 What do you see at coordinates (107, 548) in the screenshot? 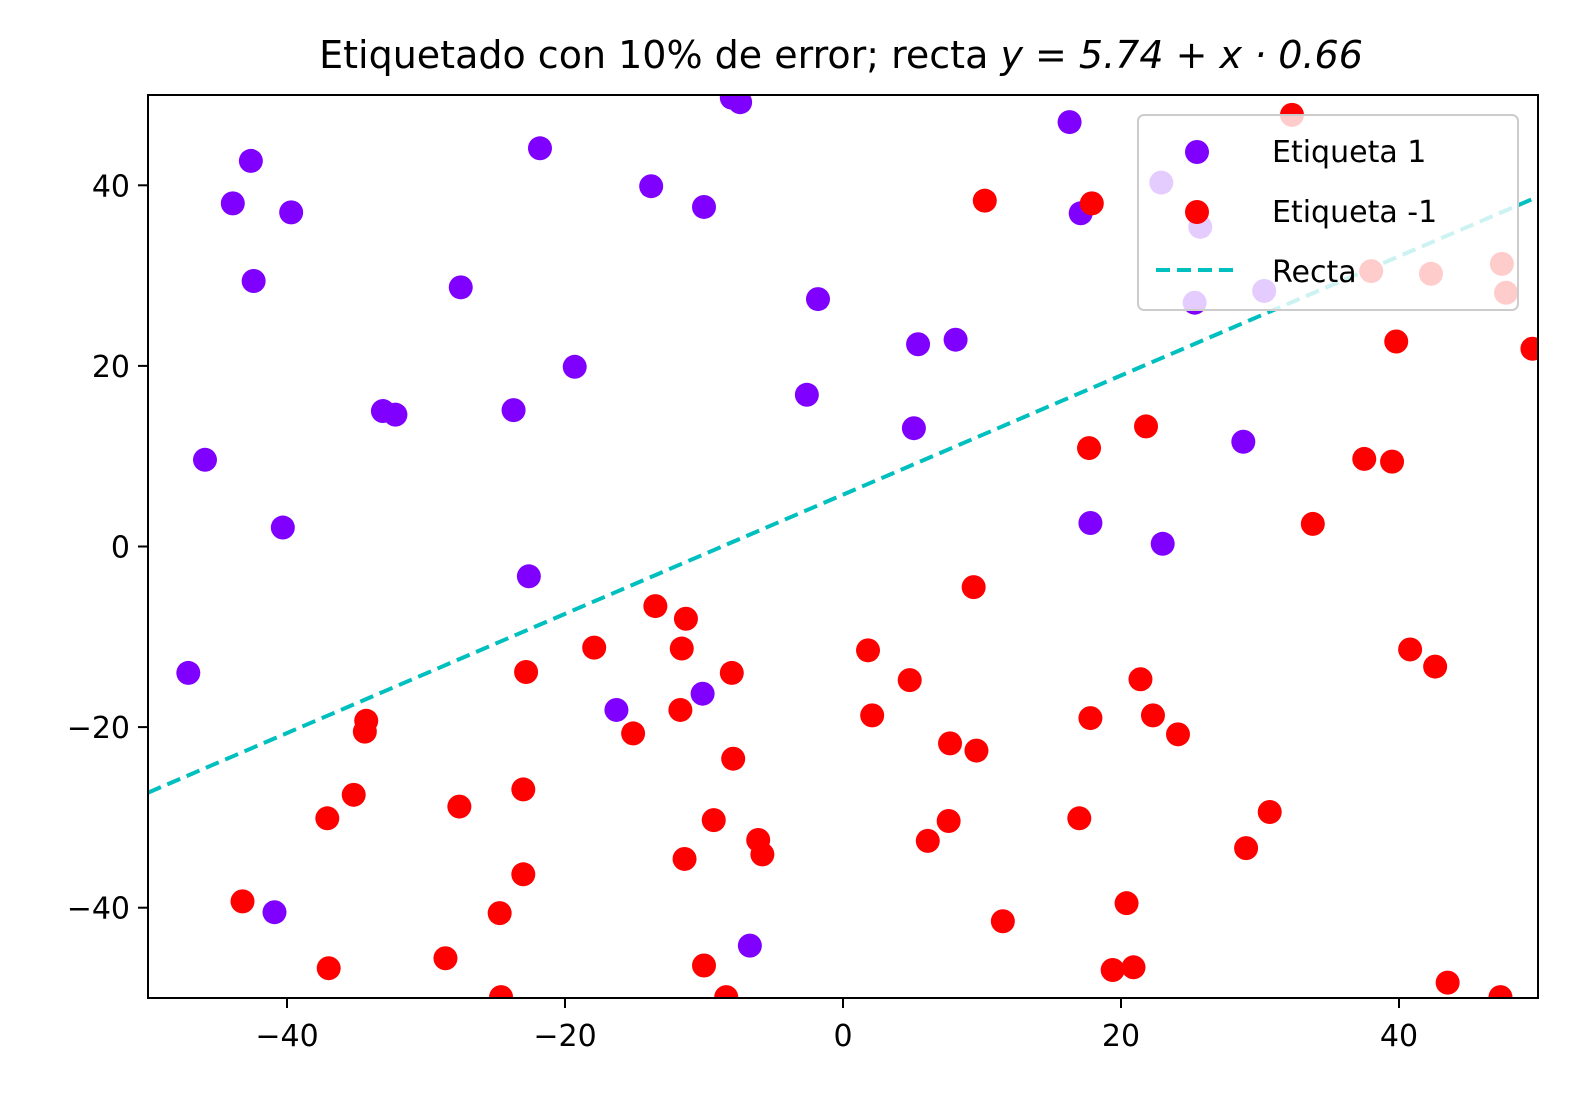
I see `y-axis: −40 −20 0 20 40` at bounding box center [107, 548].